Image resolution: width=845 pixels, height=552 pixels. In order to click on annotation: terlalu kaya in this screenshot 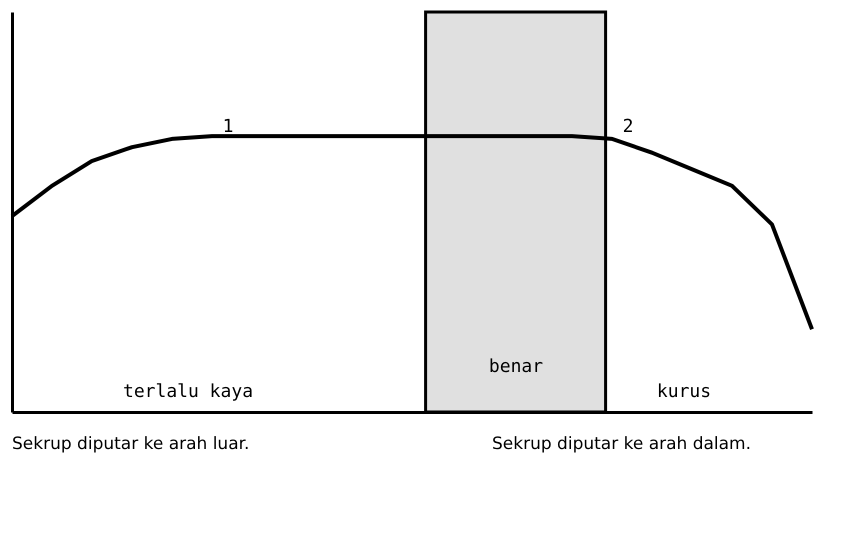, I will do `click(188, 391)`.